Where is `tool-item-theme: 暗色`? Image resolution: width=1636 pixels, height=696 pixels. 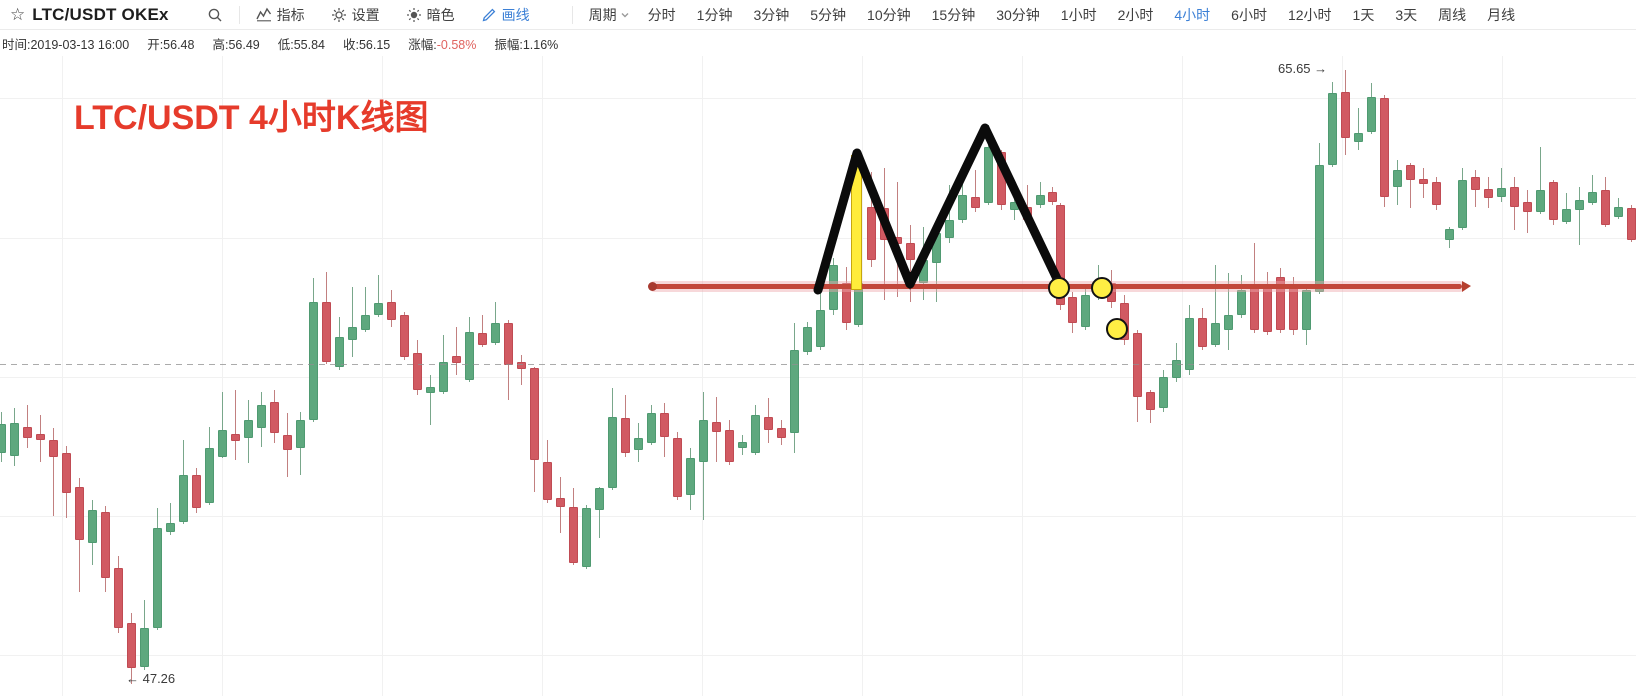
tool-item-theme: 暗色 is located at coordinates (430, 15).